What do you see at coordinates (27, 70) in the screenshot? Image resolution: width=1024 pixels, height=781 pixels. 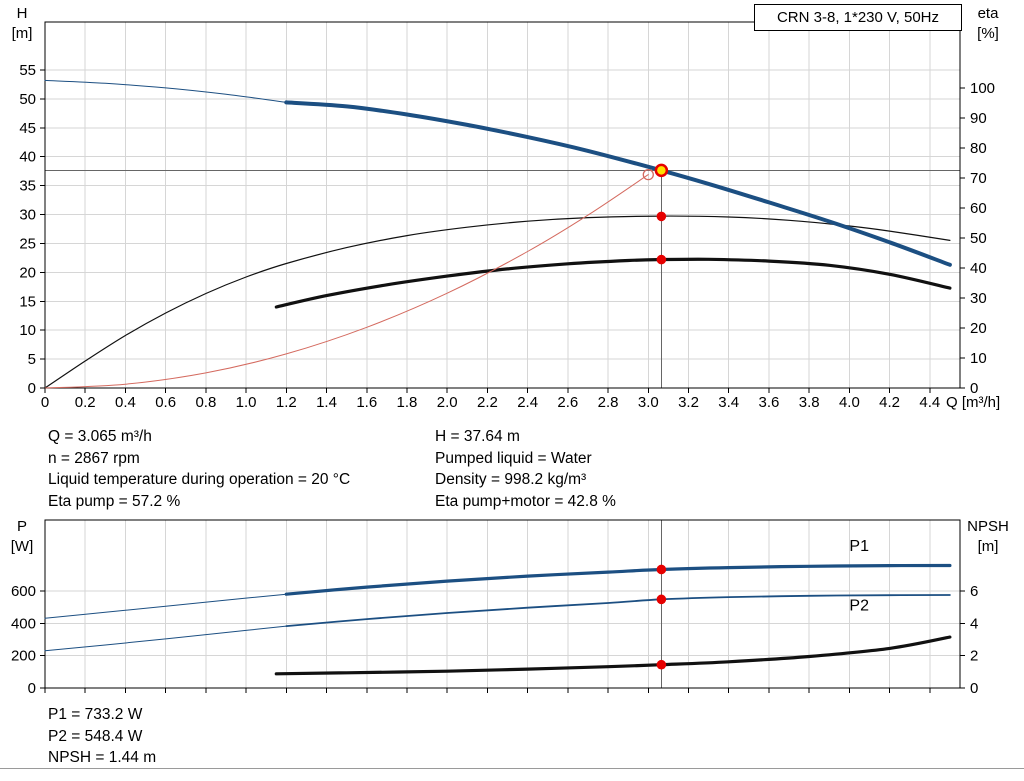 I see `y-left-tick-label: 55` at bounding box center [27, 70].